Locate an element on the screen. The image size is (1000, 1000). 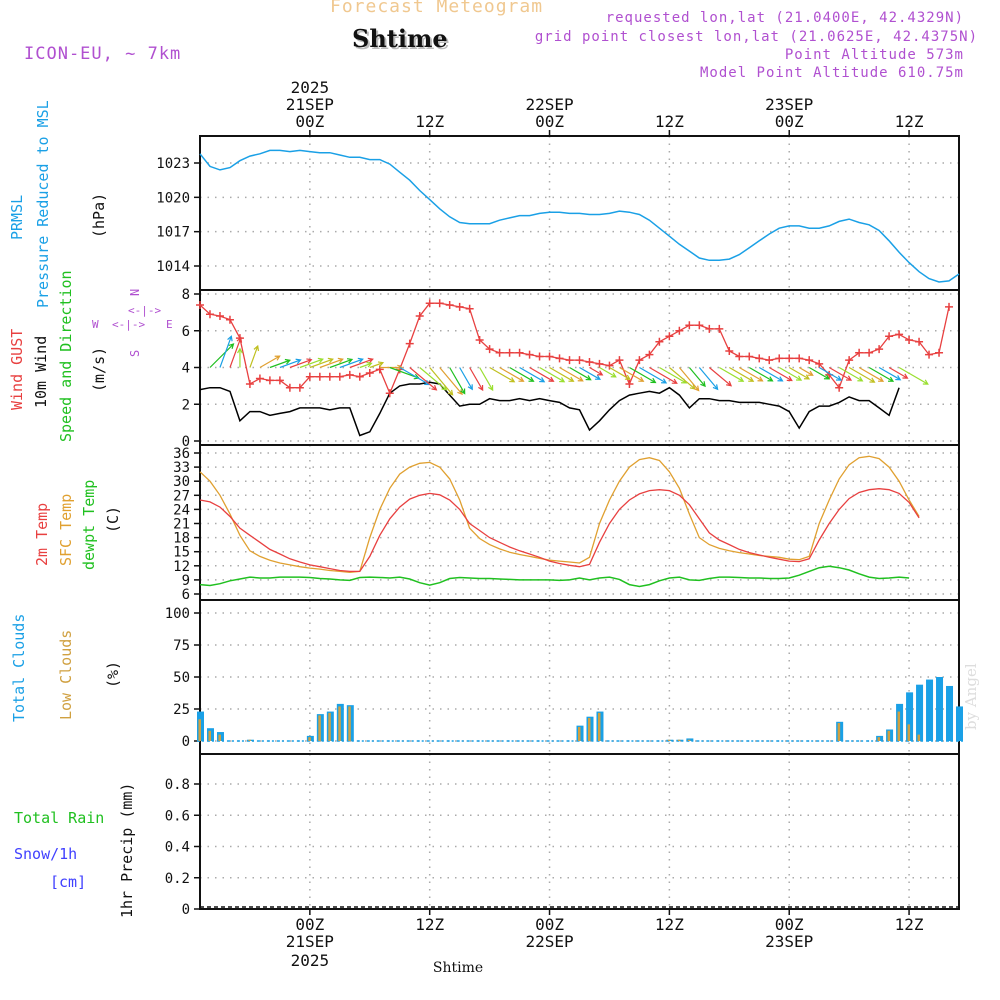
total-cloud-bar is located at coordinates (930, 710).